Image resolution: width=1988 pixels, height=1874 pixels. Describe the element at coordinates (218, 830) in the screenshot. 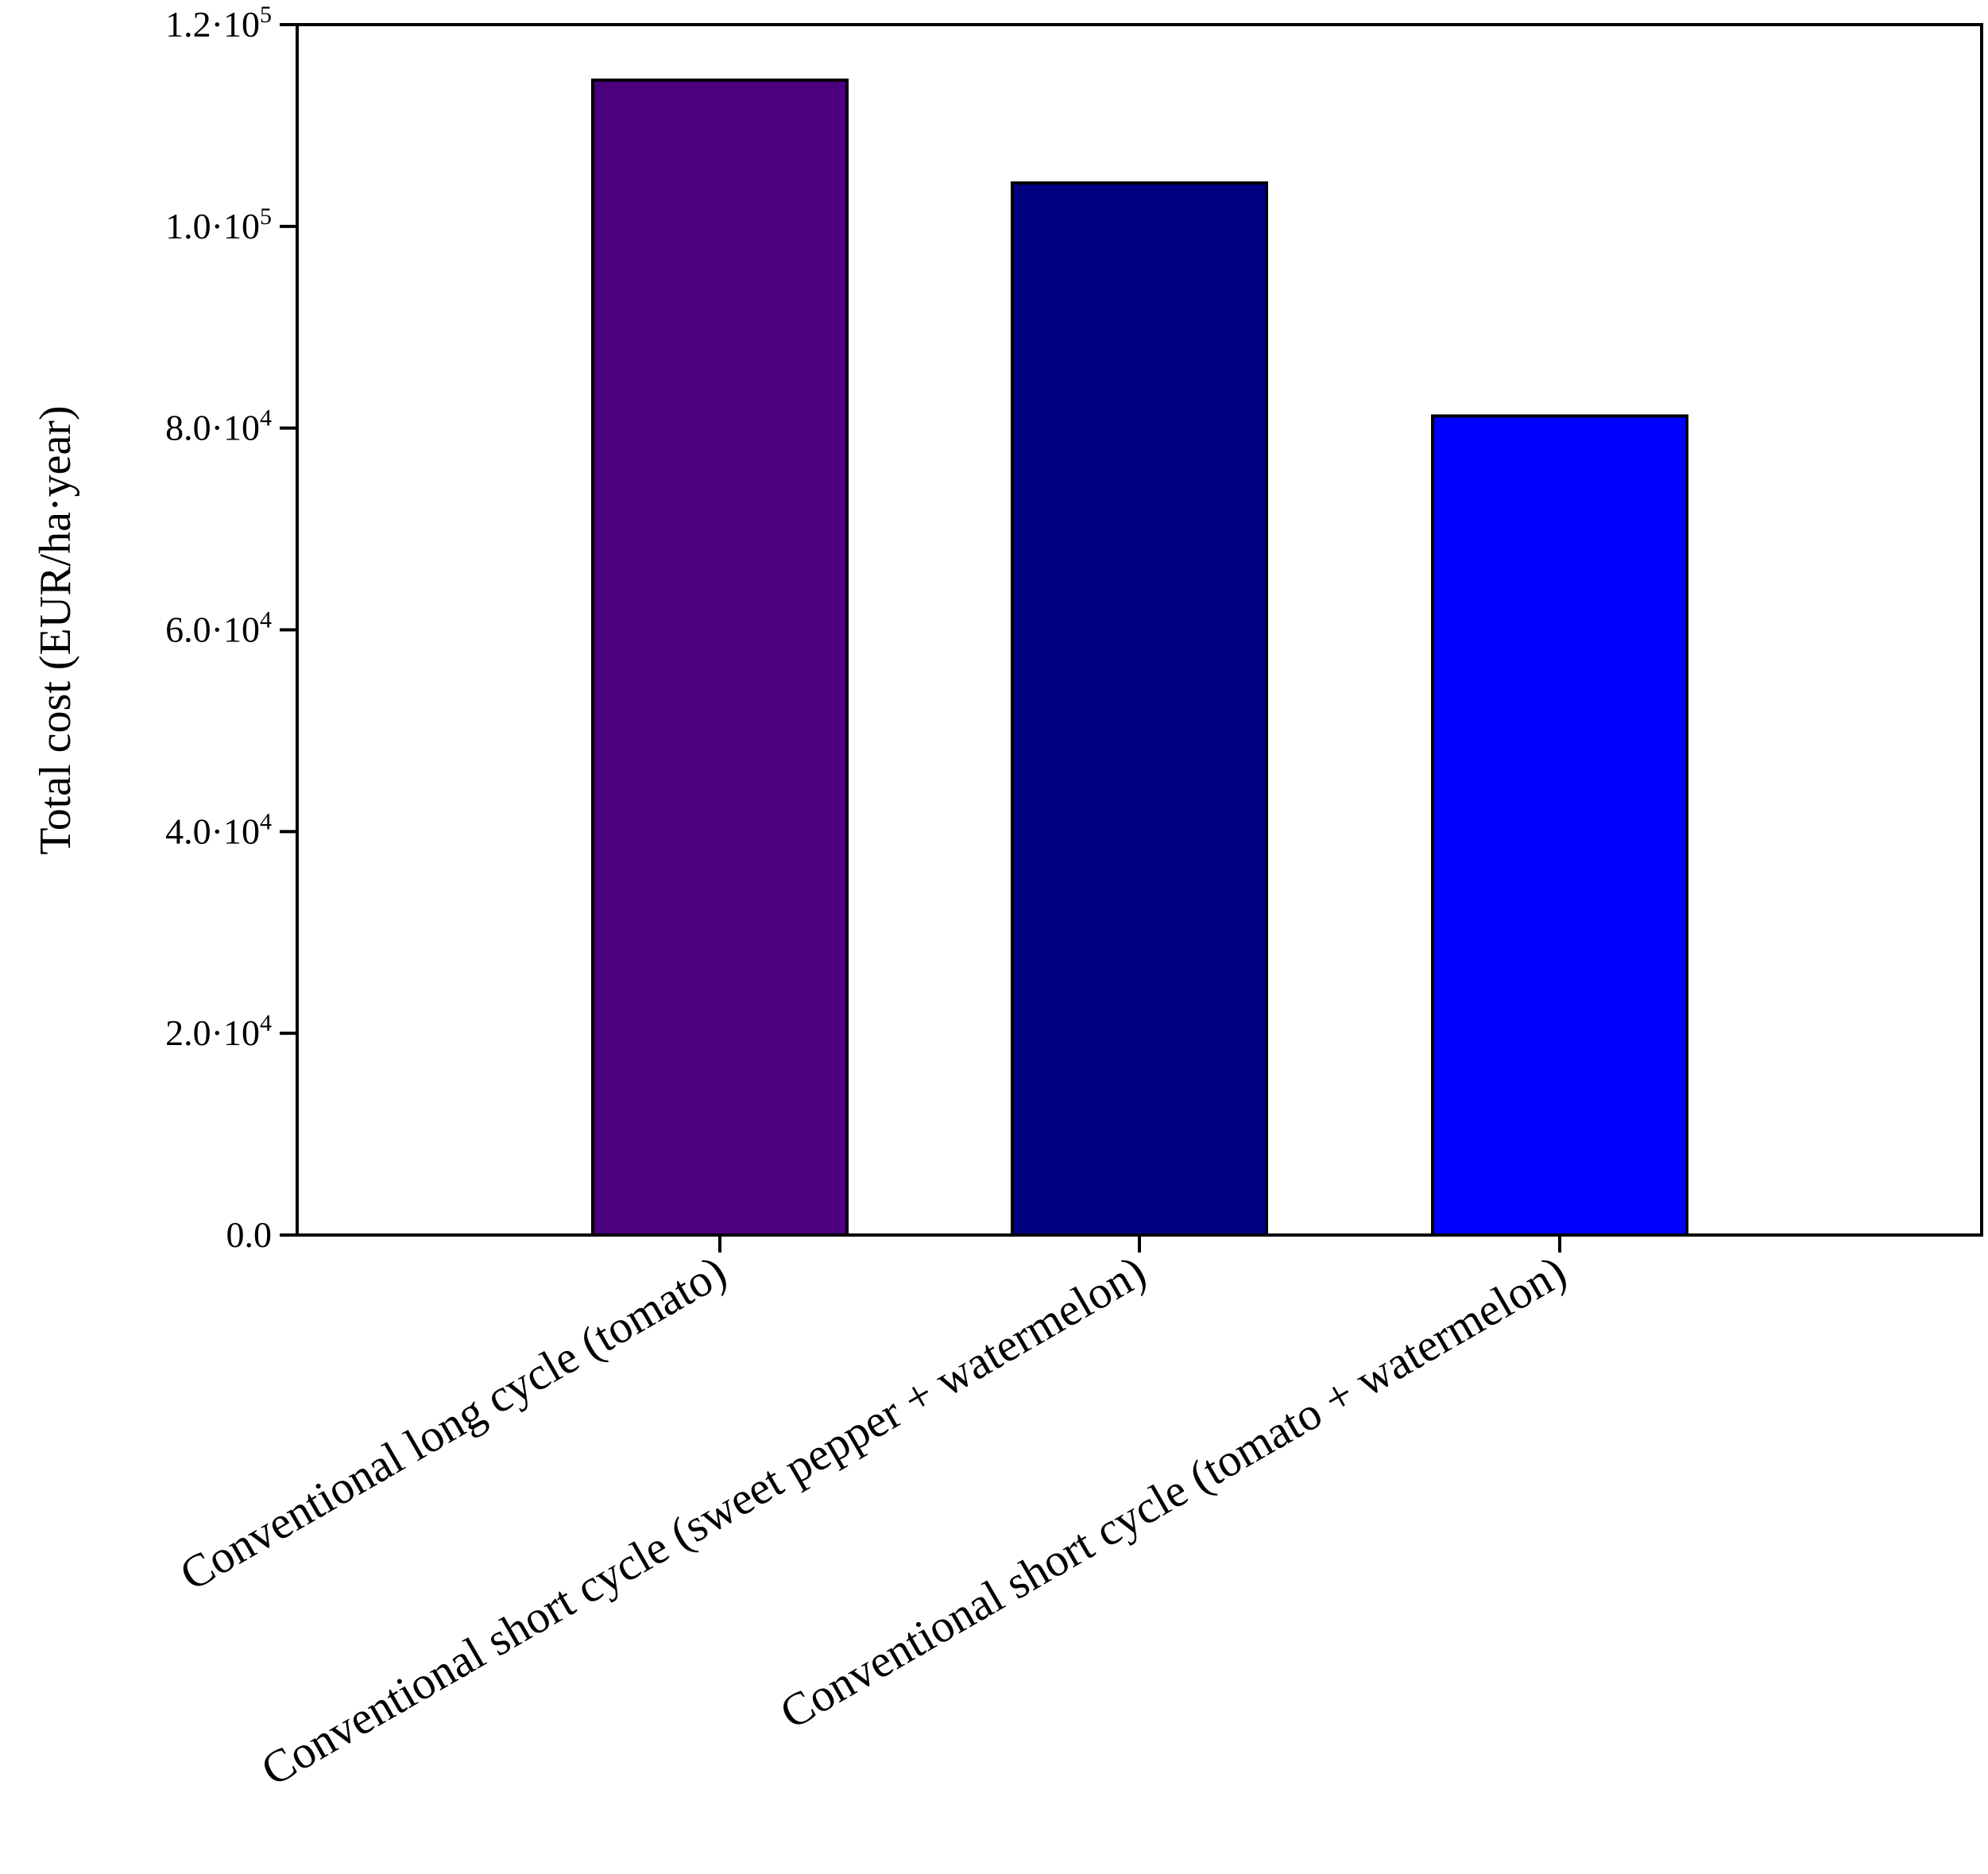

I see `y-tick-label: 4.0·10⁴` at that location.